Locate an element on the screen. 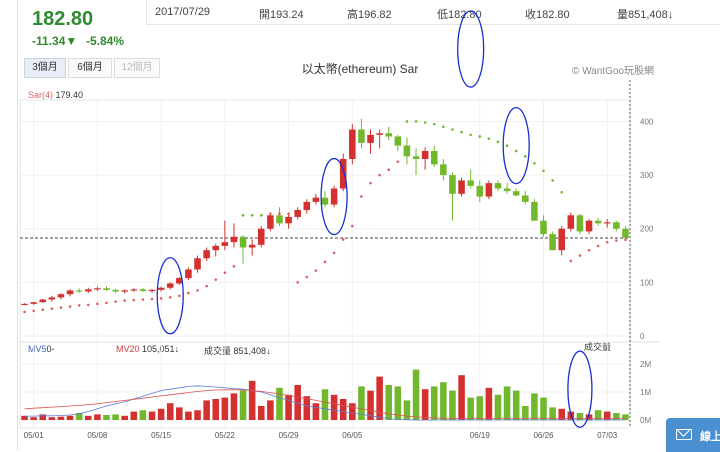 The image size is (720, 452). mv5-name: MV5 is located at coordinates (37, 349).